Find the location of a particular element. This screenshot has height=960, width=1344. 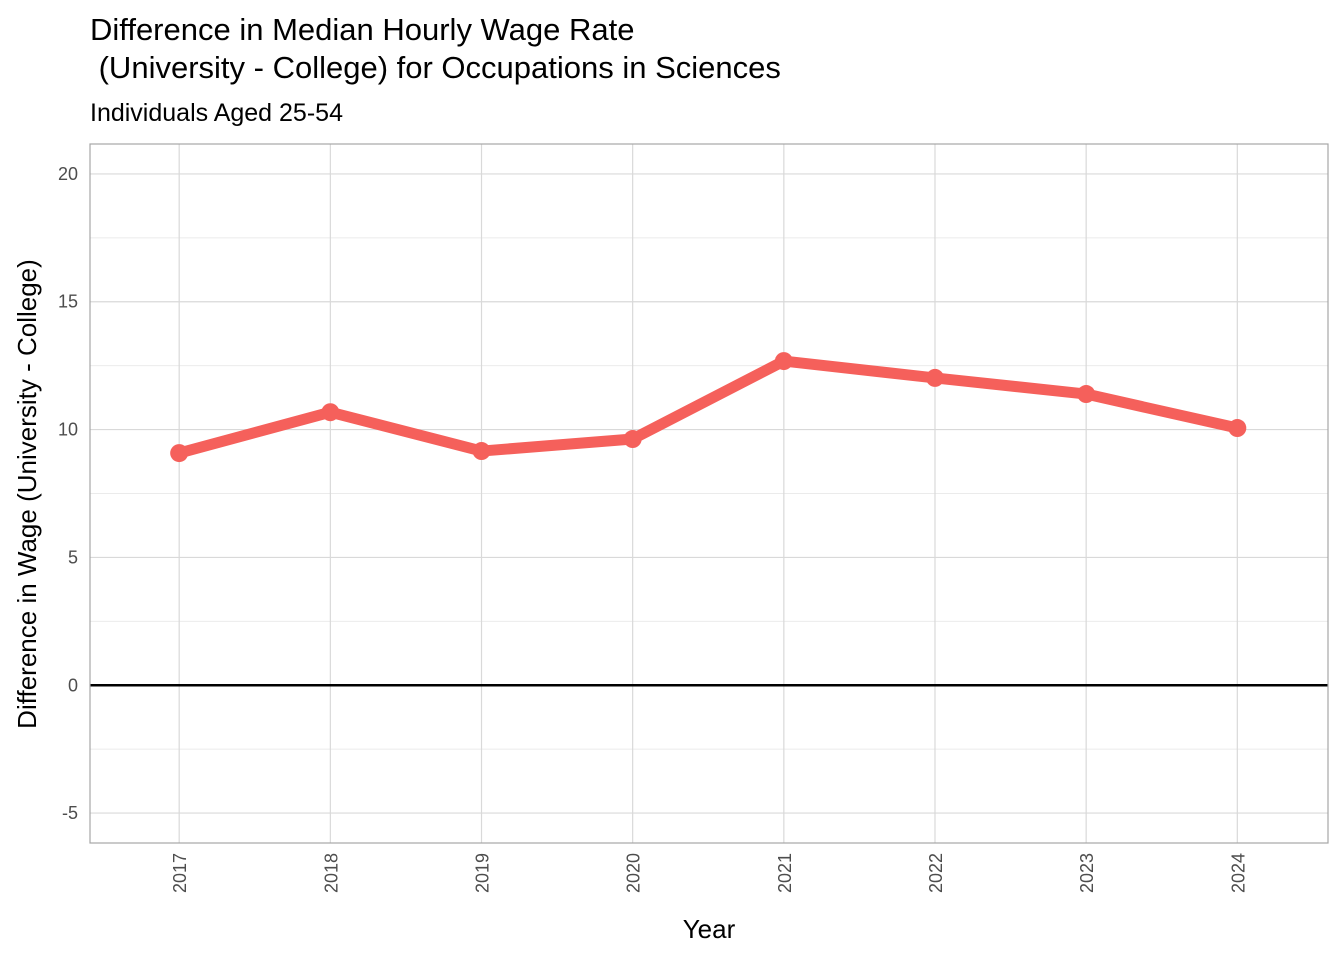

chart-subtitle: Individuals Aged 25-54 is located at coordinates (216, 113).